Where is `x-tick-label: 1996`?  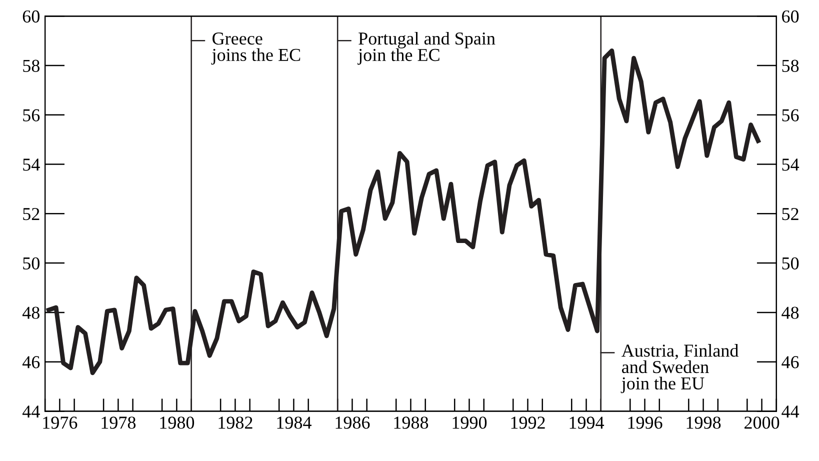 x-tick-label: 1996 is located at coordinates (645, 422).